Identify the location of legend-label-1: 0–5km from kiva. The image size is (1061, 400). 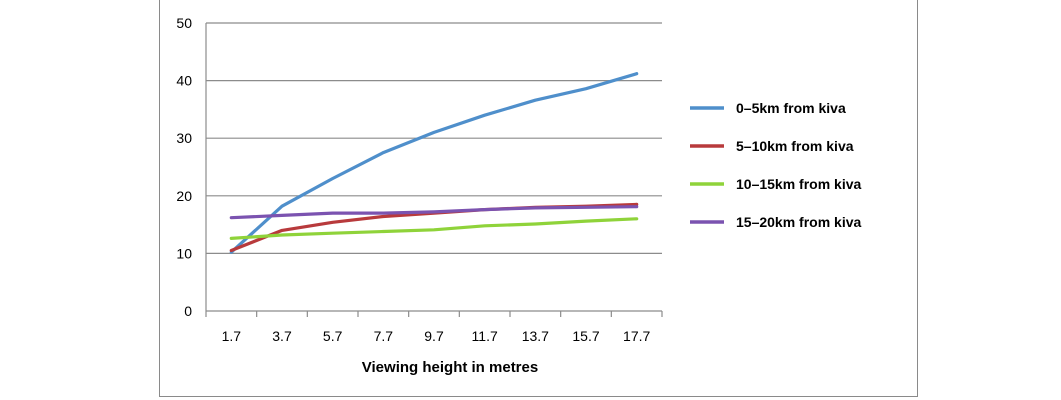
(791, 108).